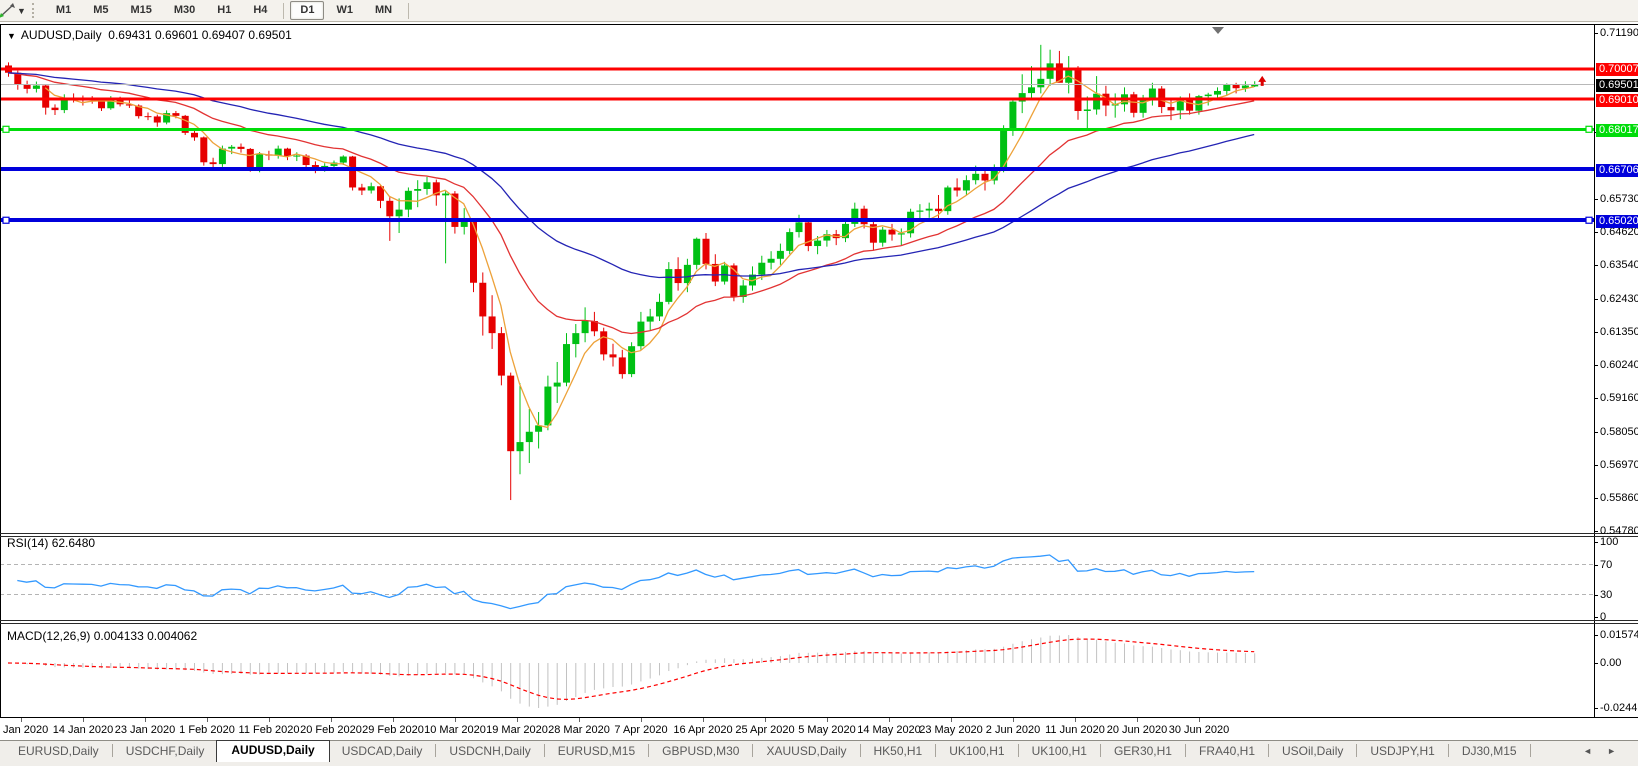  Describe the element at coordinates (224, 10) in the screenshot. I see `timeframe-button-H1: H1` at that location.